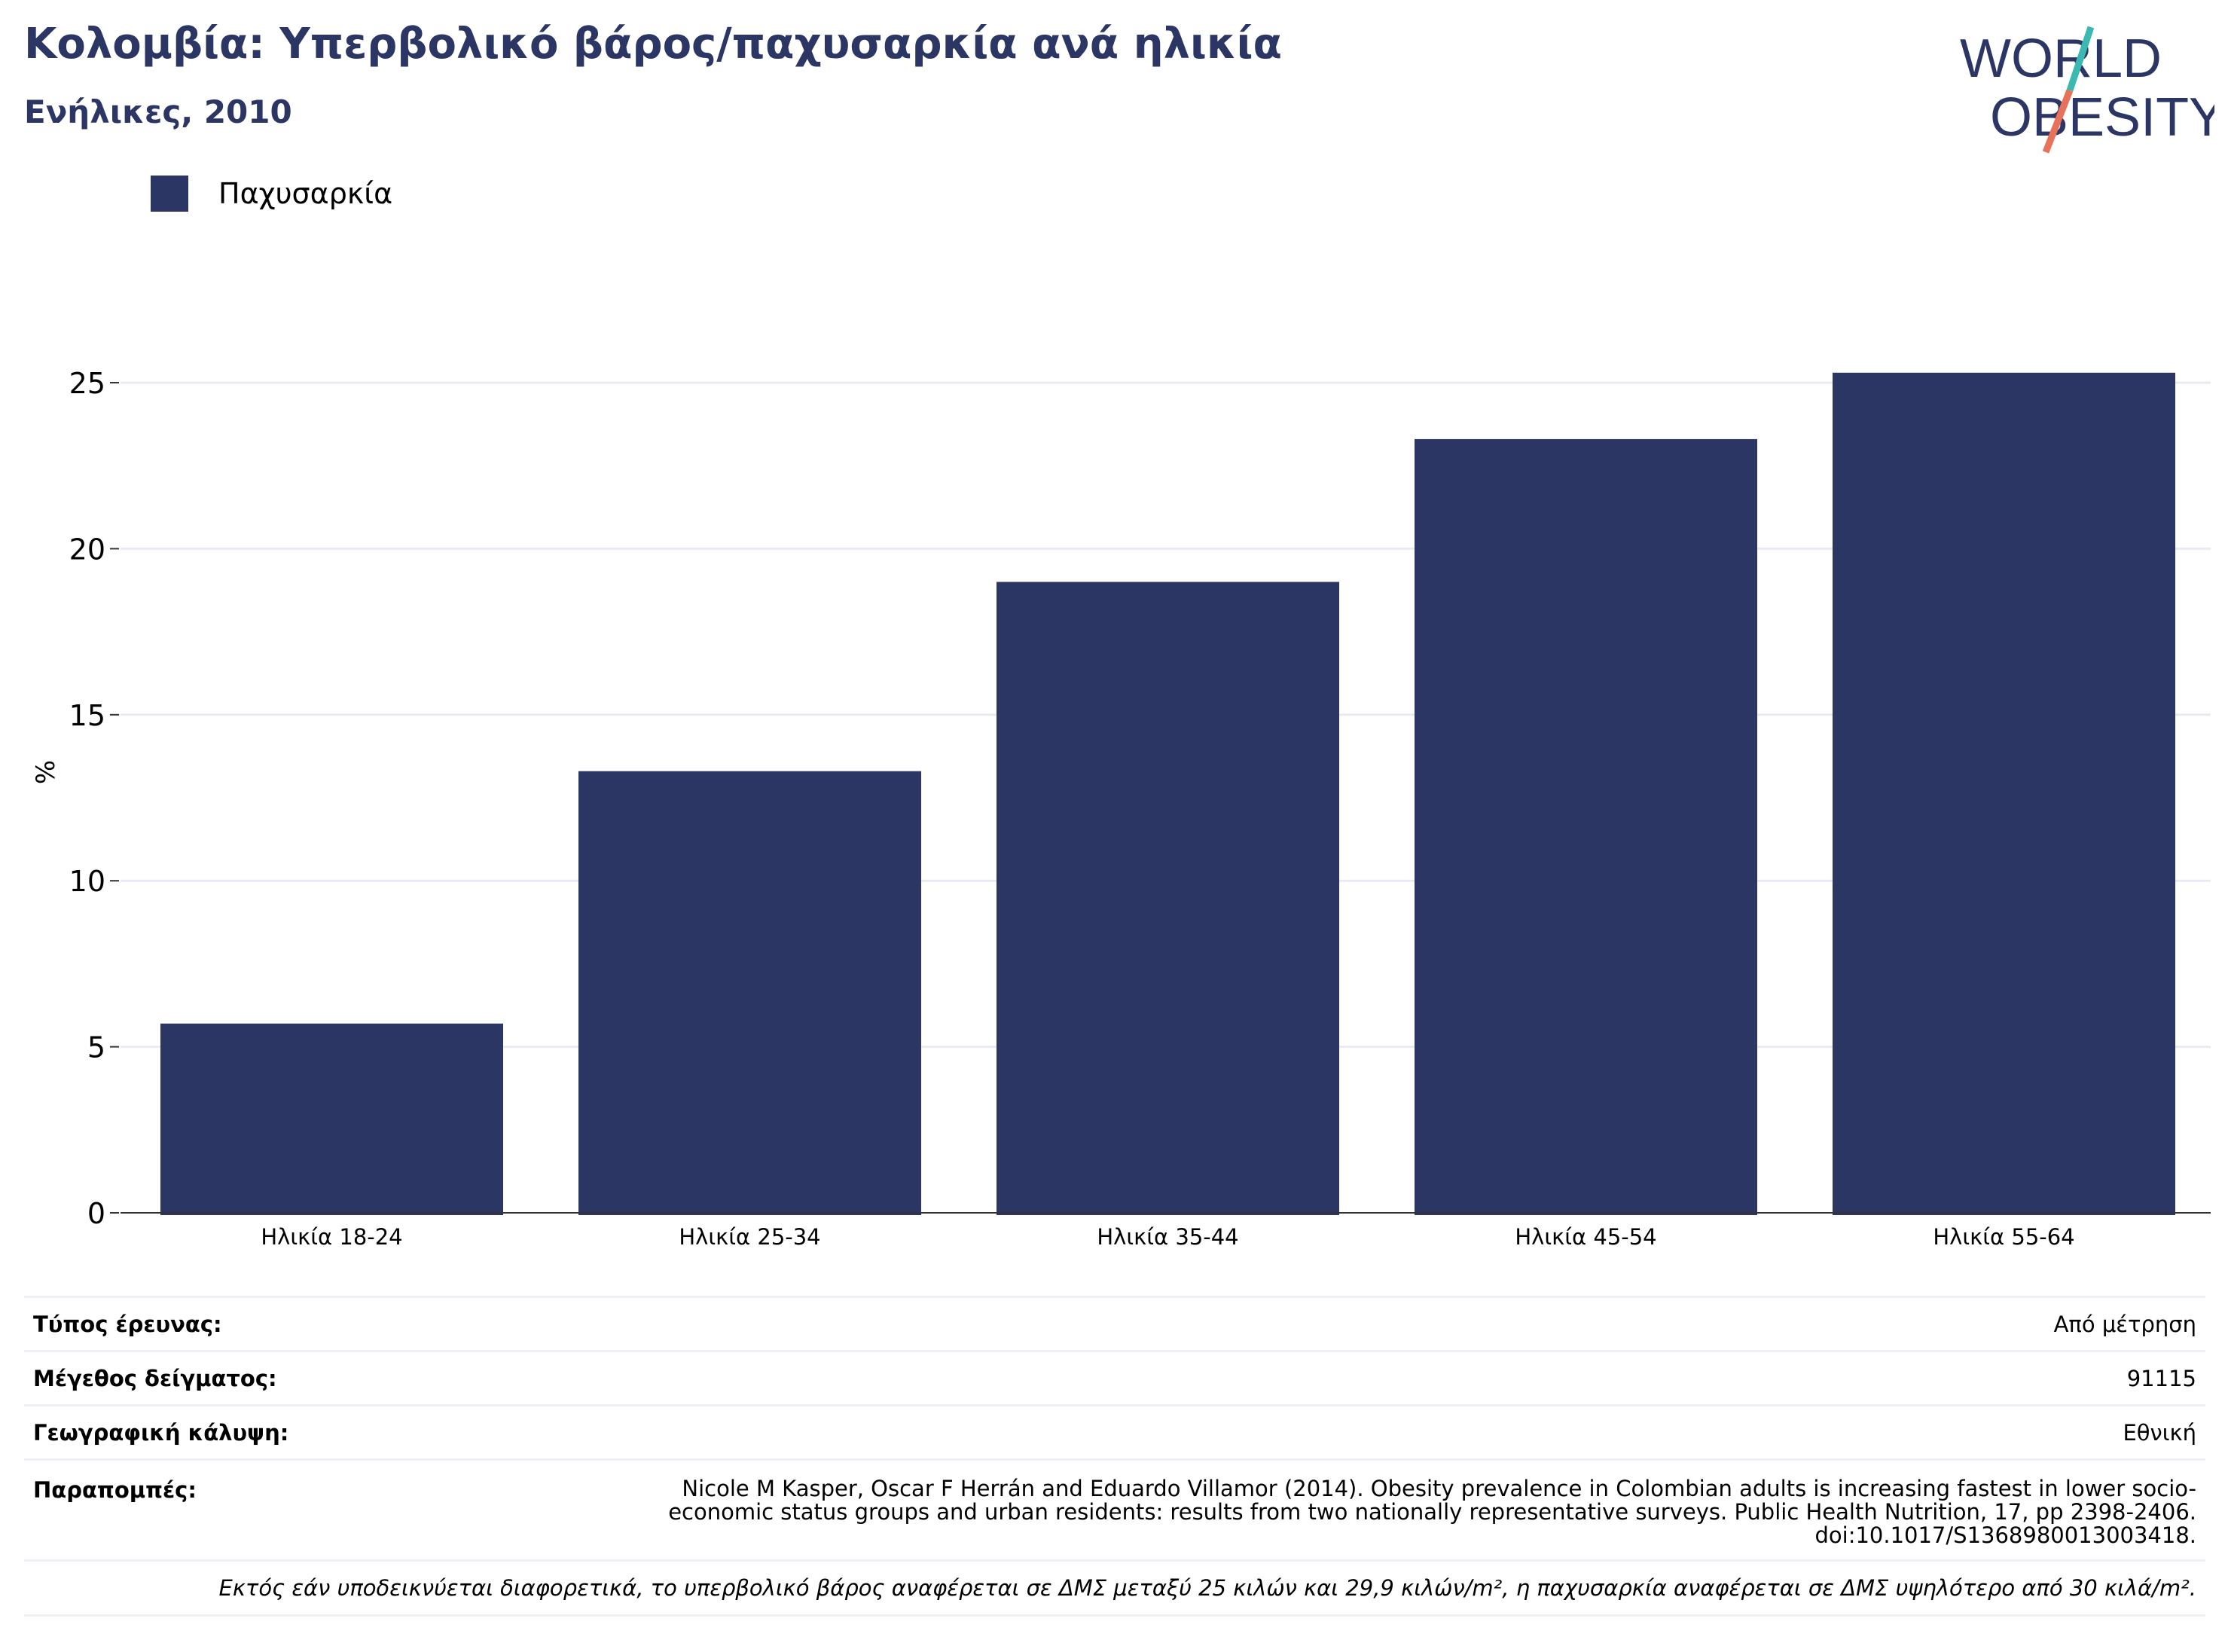 The width and height of the screenshot is (2228, 1652). What do you see at coordinates (161, 1432) in the screenshot?
I see `coverage-label: Γεωγραφική κάλυψη:` at bounding box center [161, 1432].